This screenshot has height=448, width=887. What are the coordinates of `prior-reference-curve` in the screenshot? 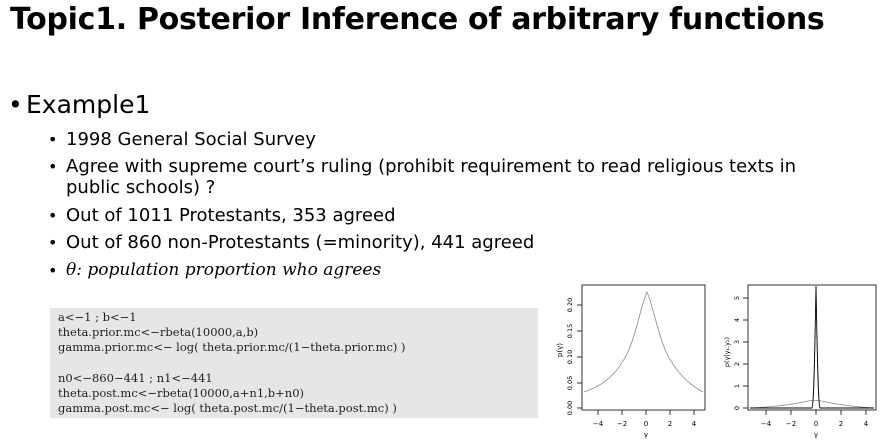 It's located at (812, 404).